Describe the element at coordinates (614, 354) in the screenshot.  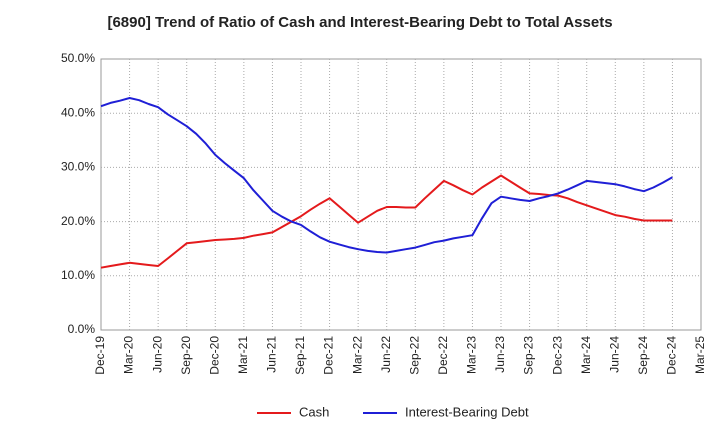
I see `x-tick-label: Jun-24` at that location.